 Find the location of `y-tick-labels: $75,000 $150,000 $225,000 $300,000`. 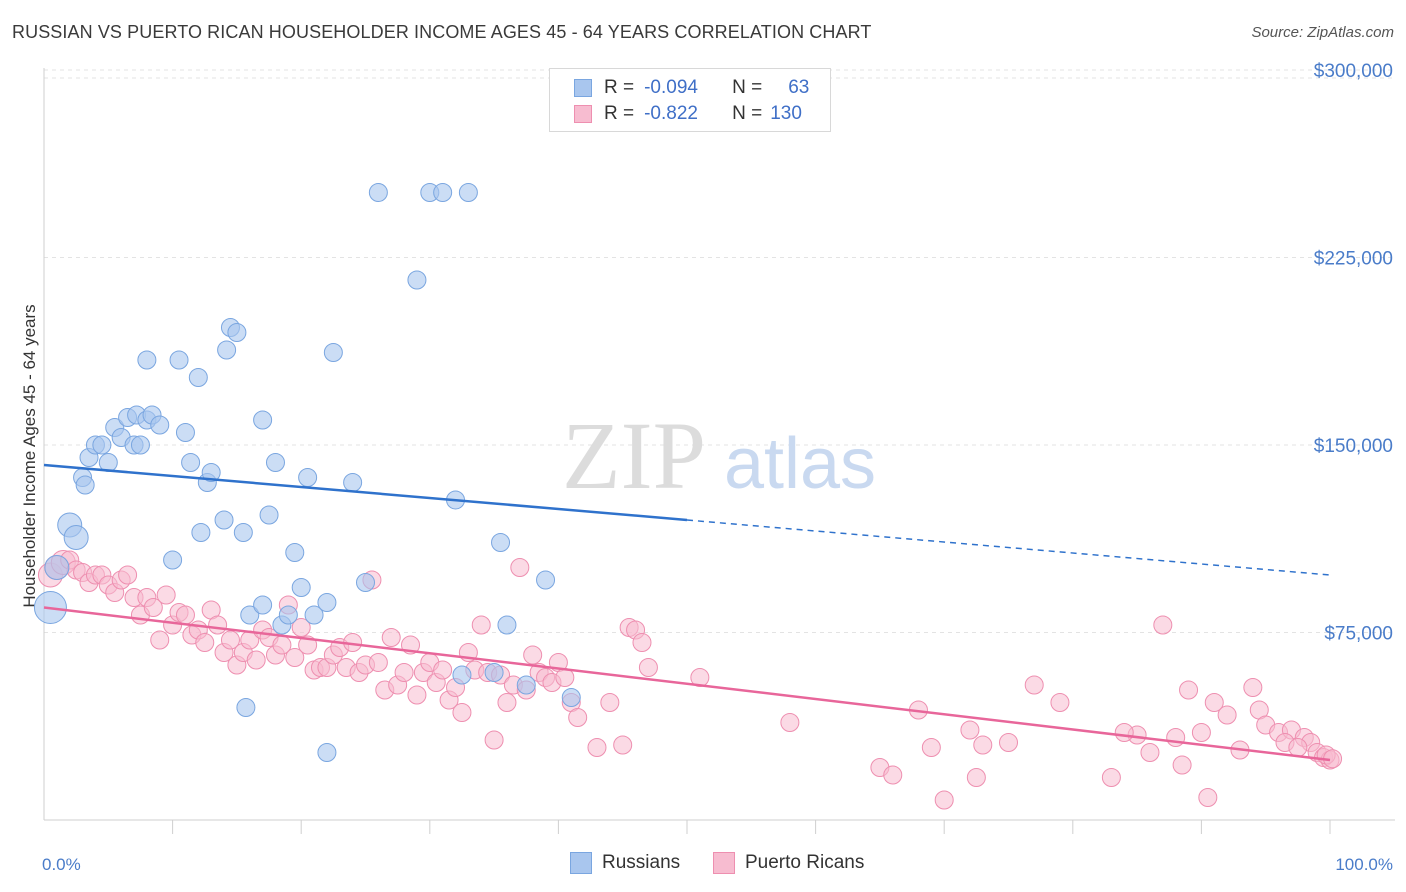

y-tick-labels: $75,000 $150,000 $225,000 $300,000 is located at coordinates (1353, 353).